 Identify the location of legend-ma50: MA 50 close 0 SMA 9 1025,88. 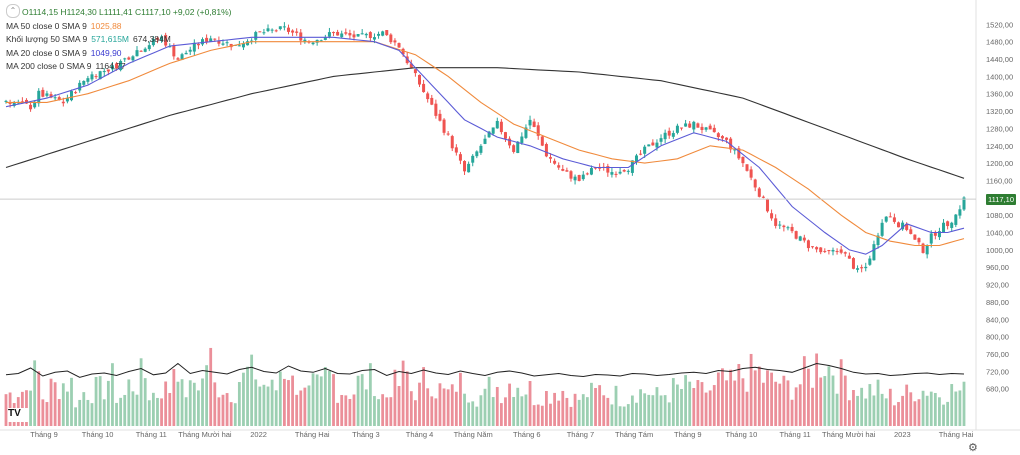
(64, 25).